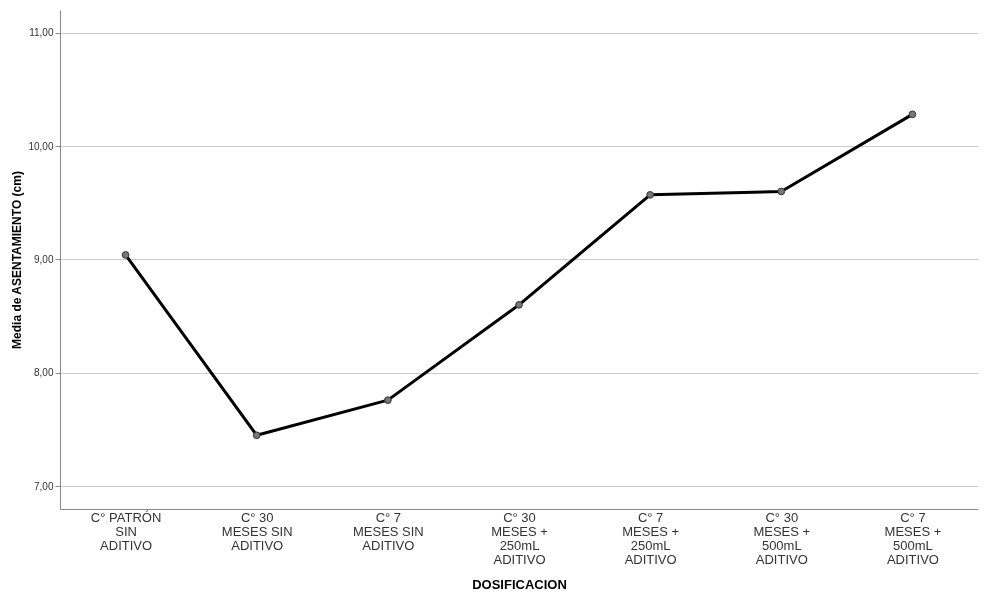 The height and width of the screenshot is (601, 1003). I want to click on y-axis-title: Media de ASENTAMIENTO (cm), so click(17, 260).